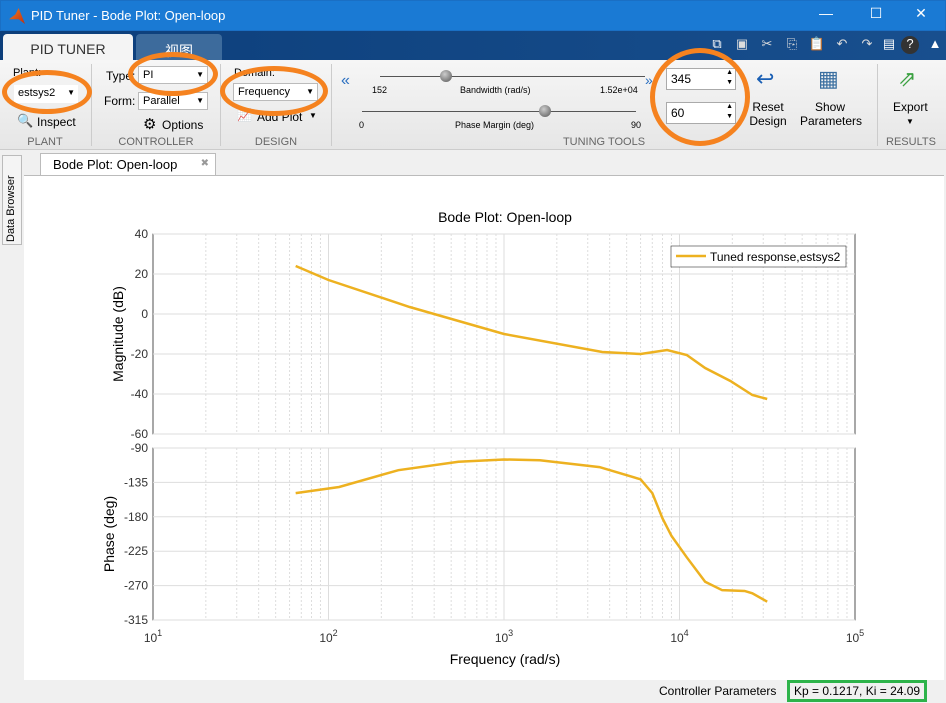 The height and width of the screenshot is (703, 946). I want to click on bandwidth-slider-knob, so click(446, 76).